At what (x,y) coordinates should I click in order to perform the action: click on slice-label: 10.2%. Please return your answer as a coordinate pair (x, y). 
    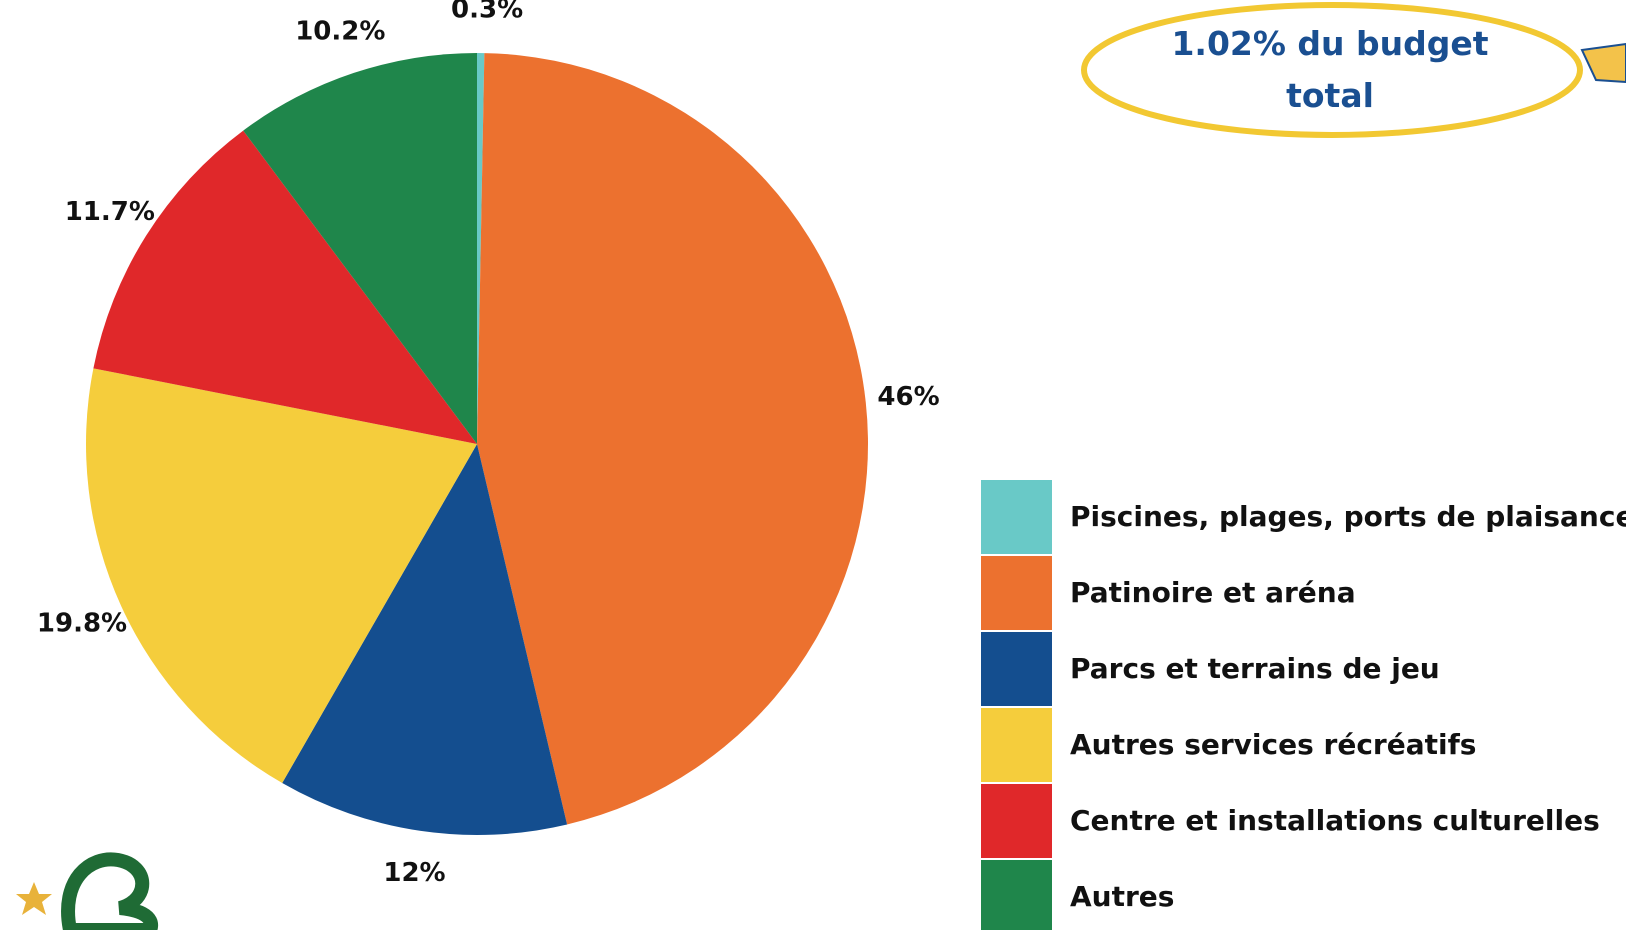
    Looking at the image, I should click on (340, 32).